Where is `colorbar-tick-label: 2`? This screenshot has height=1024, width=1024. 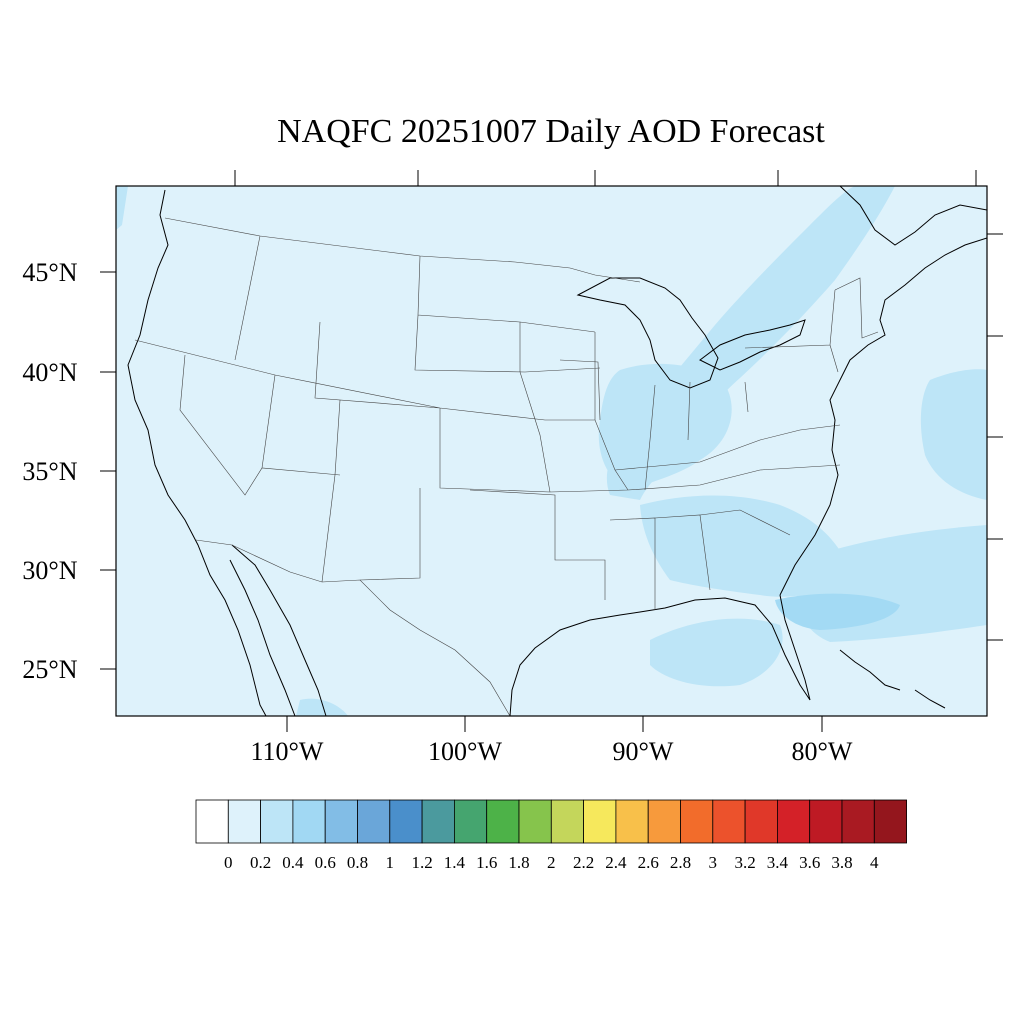
colorbar-tick-label: 2 is located at coordinates (551, 862).